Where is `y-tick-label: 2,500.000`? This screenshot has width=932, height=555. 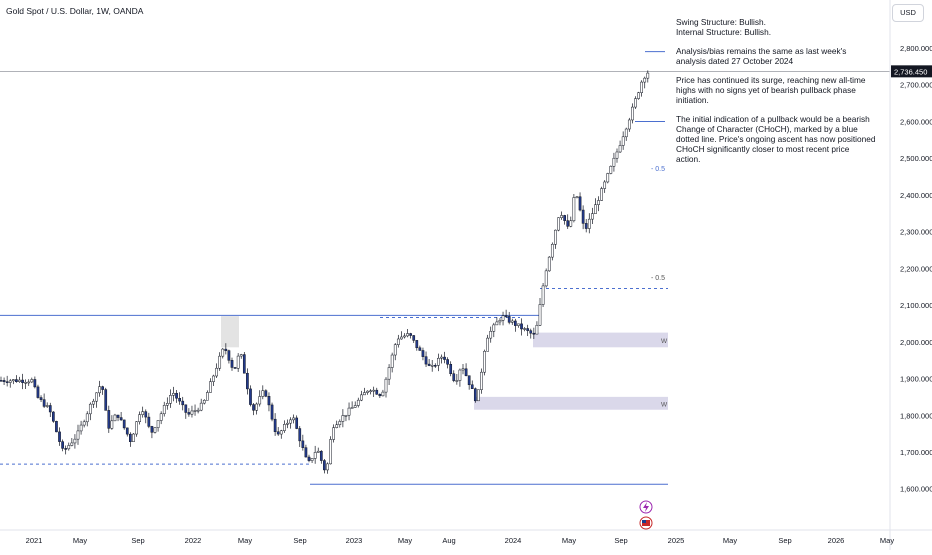
y-tick-label: 2,500.000 is located at coordinates (916, 158).